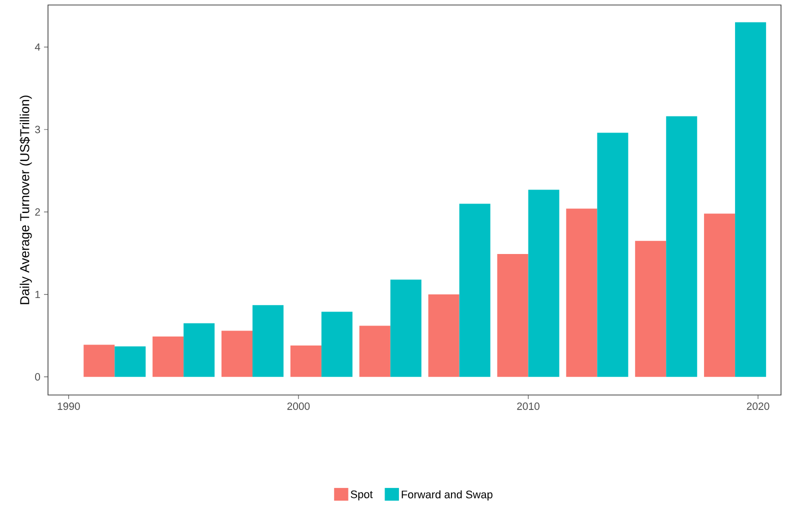 Image resolution: width=797 pixels, height=510 pixels. I want to click on x-tick-label: 1990, so click(69, 406).